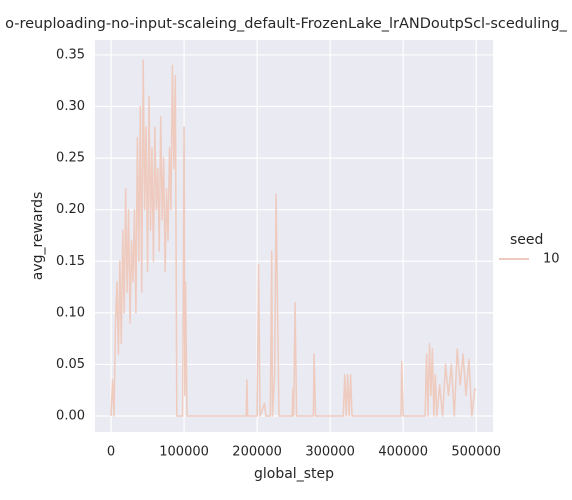  What do you see at coordinates (70, 158) in the screenshot?
I see `y-tick-label: 0.25` at bounding box center [70, 158].